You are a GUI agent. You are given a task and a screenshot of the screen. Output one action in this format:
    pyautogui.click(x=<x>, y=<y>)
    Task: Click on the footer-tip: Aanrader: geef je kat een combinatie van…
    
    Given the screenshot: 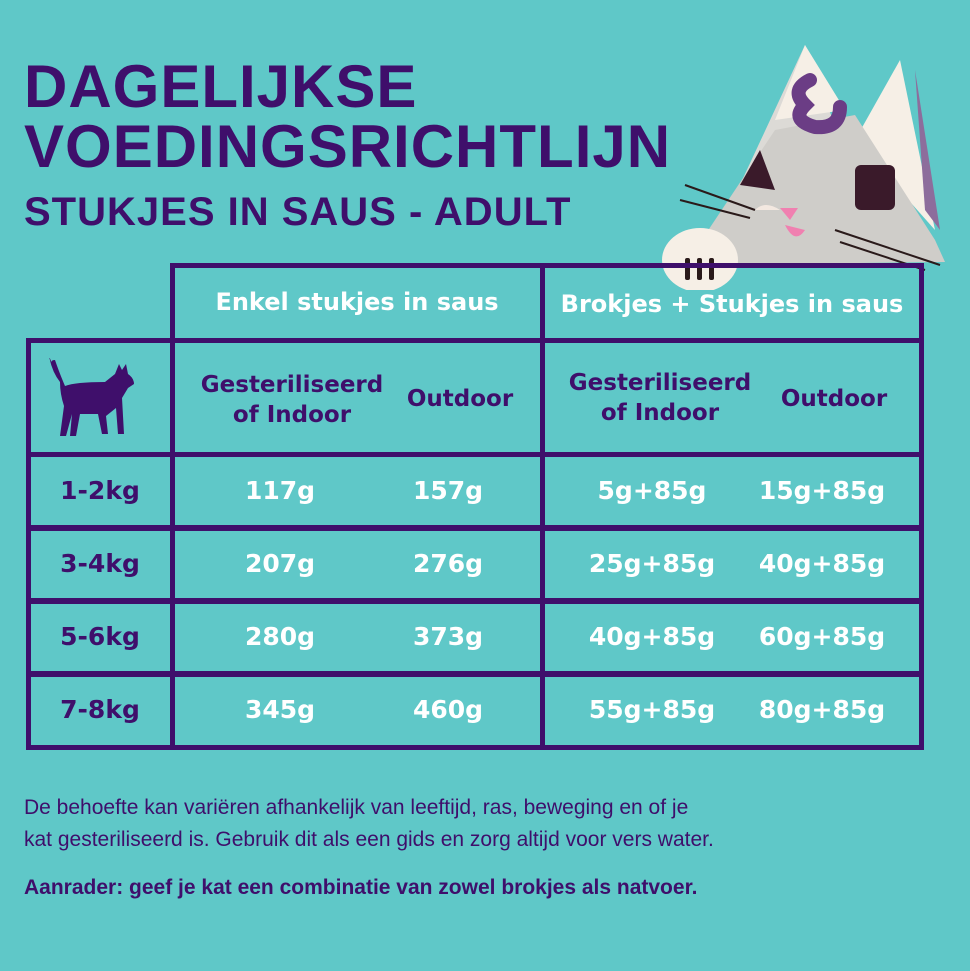 What is the action you would take?
    pyautogui.click(x=361, y=887)
    